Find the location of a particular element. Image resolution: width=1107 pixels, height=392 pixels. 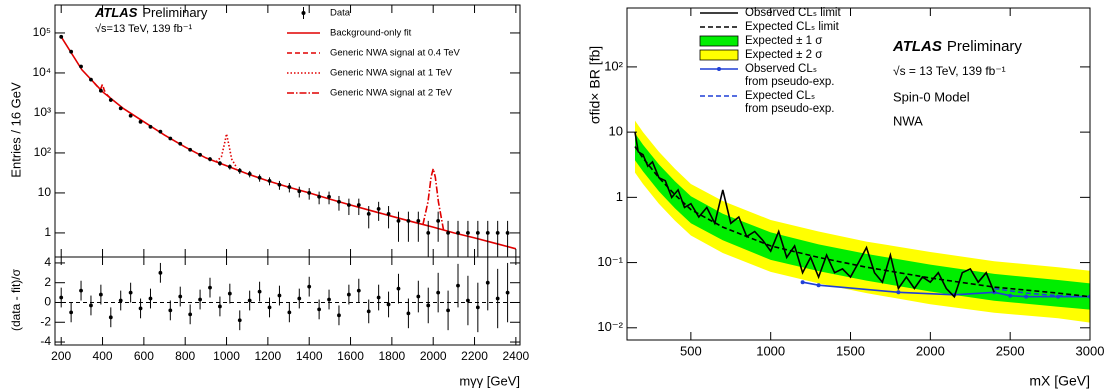

y-axis-label: σfid× BR [fb] is located at coordinates (595, 85).